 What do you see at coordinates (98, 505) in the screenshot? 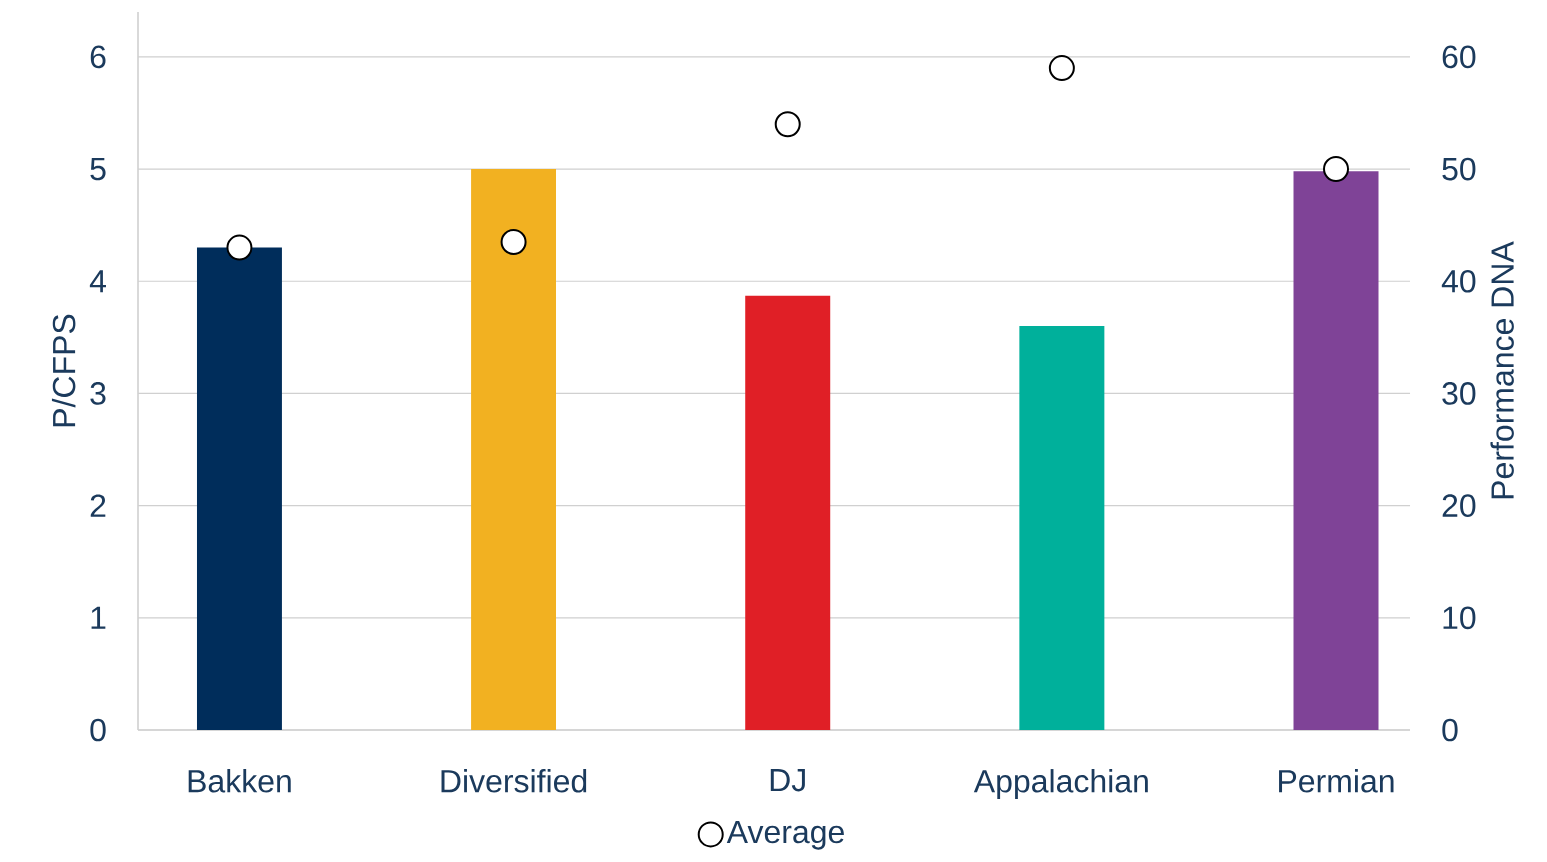
I see `y-tick-label: 2` at bounding box center [98, 505].